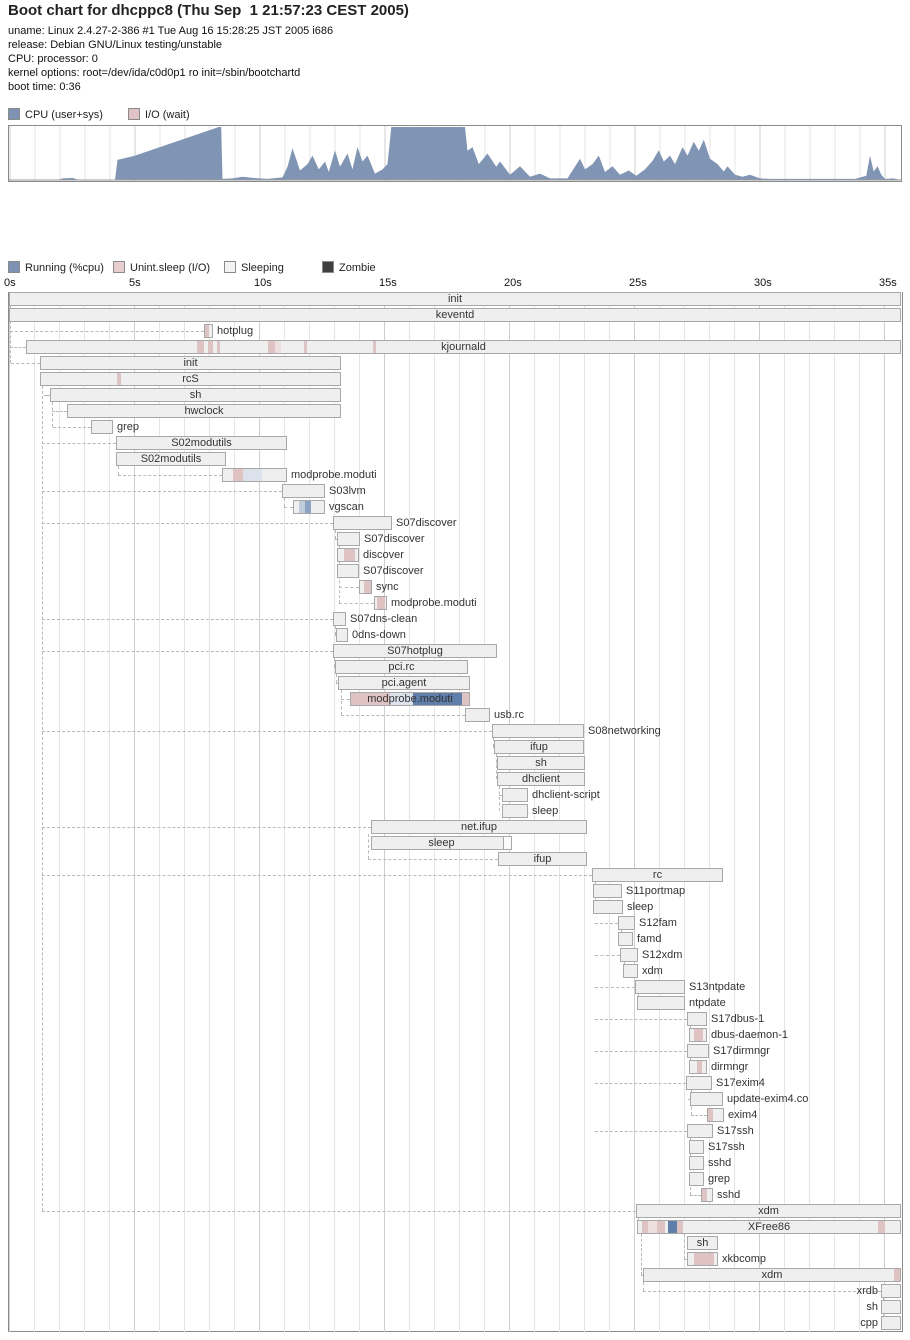 The width and height of the screenshot is (910, 1340). I want to click on cpu-usage-chart, so click(455, 153).